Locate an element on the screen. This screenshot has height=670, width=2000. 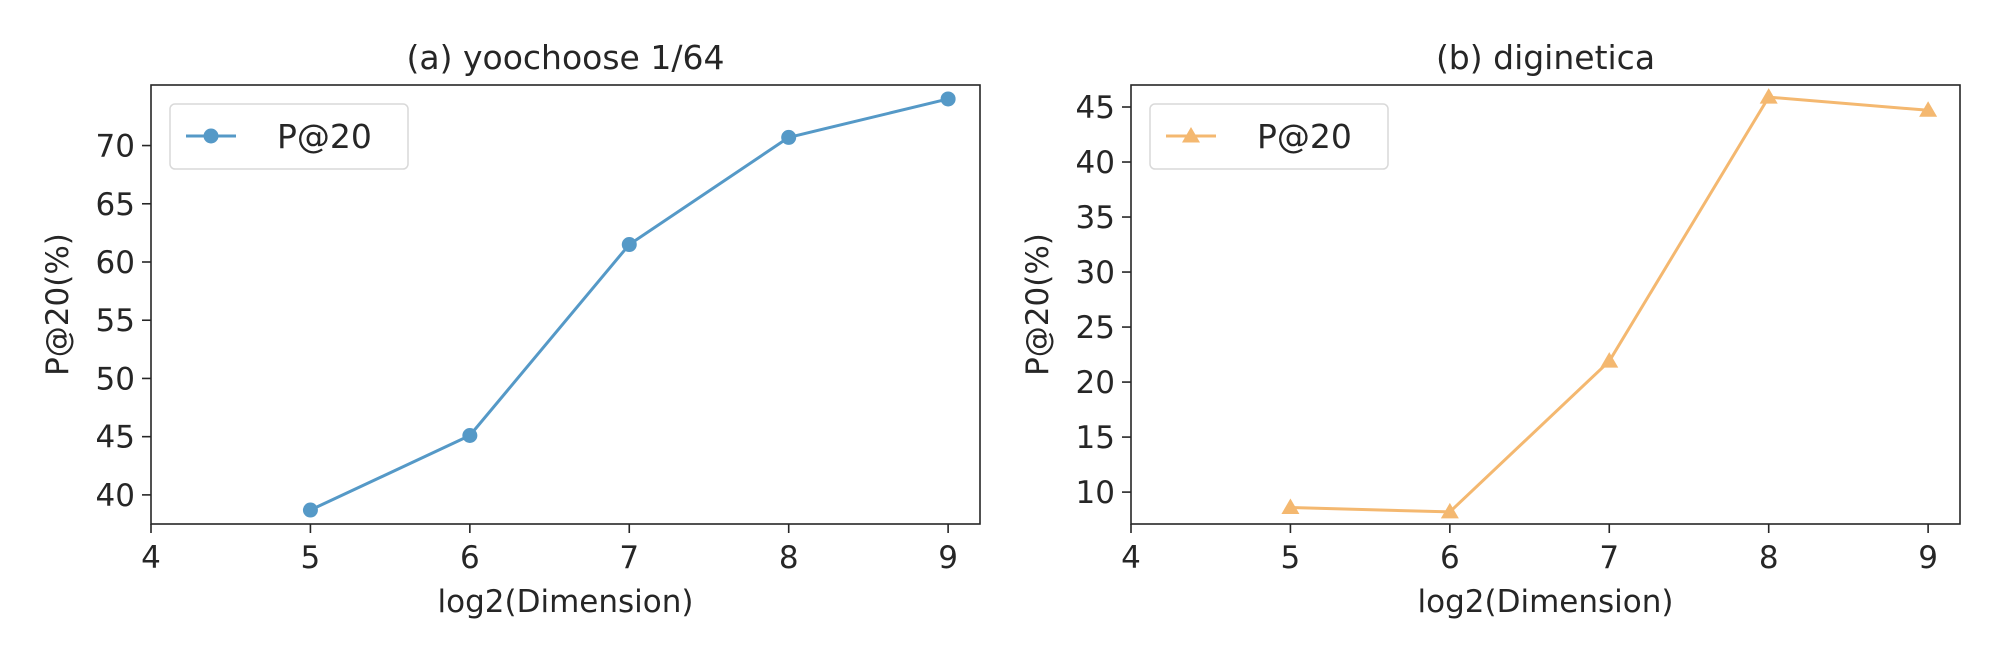
y-tick-label: 30 is located at coordinates (1095, 273).